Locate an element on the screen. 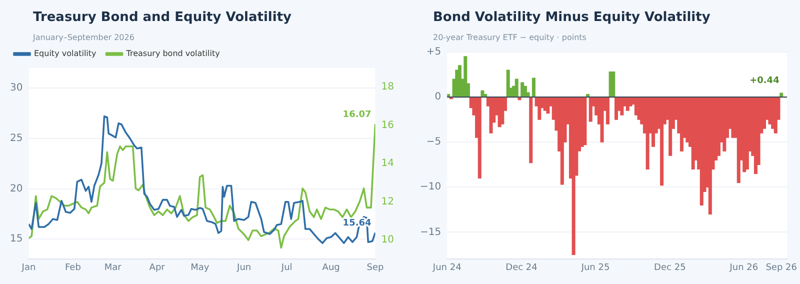 The image size is (800, 284). y-tick-label: −15 is located at coordinates (431, 232).